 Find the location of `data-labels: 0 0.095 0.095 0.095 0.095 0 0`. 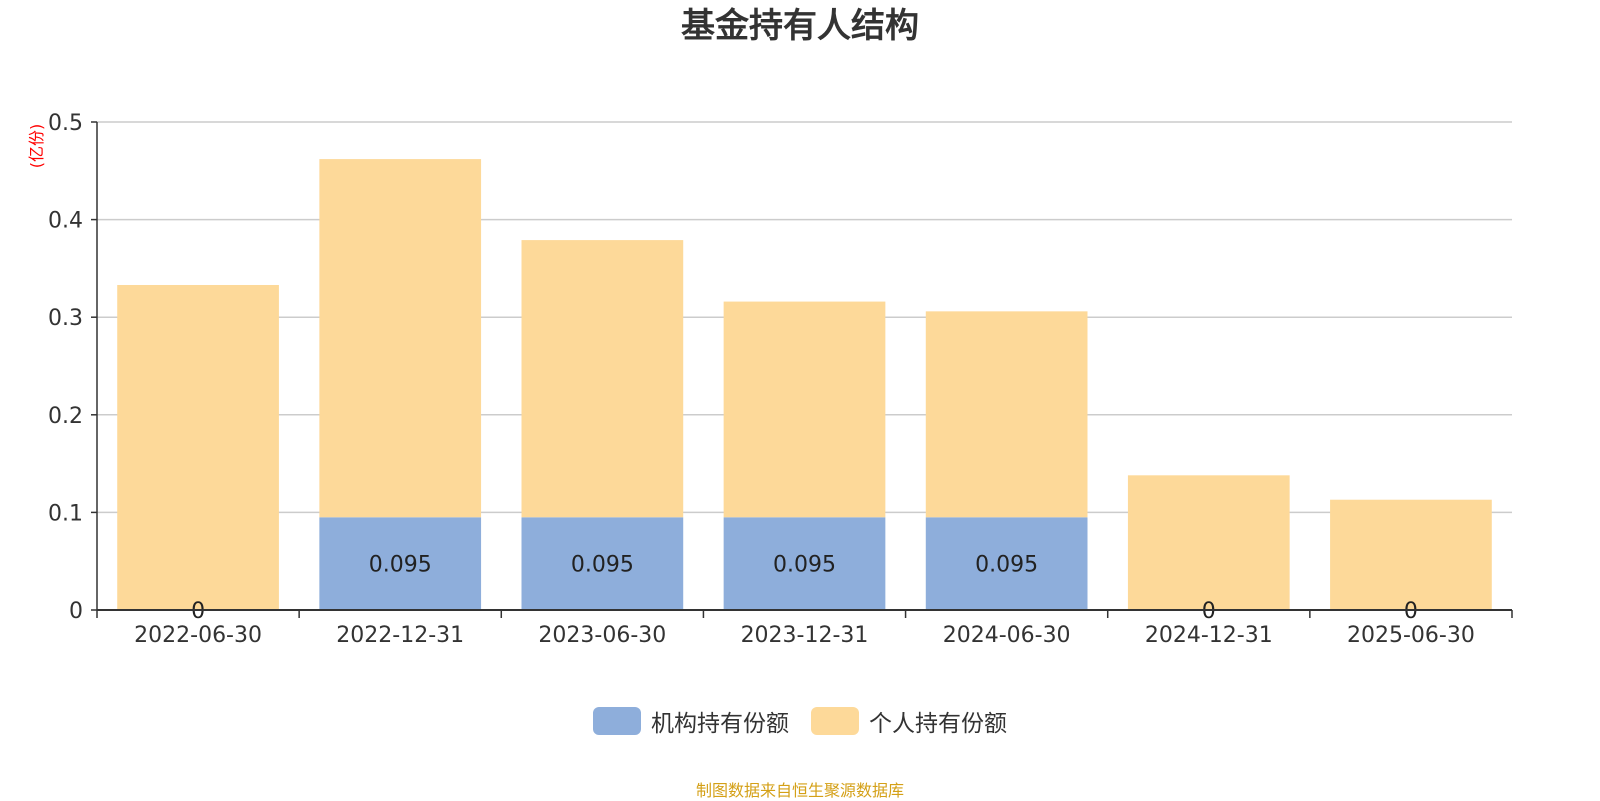

data-labels: 0 0.095 0.095 0.095 0.095 0 0 is located at coordinates (804, 588).